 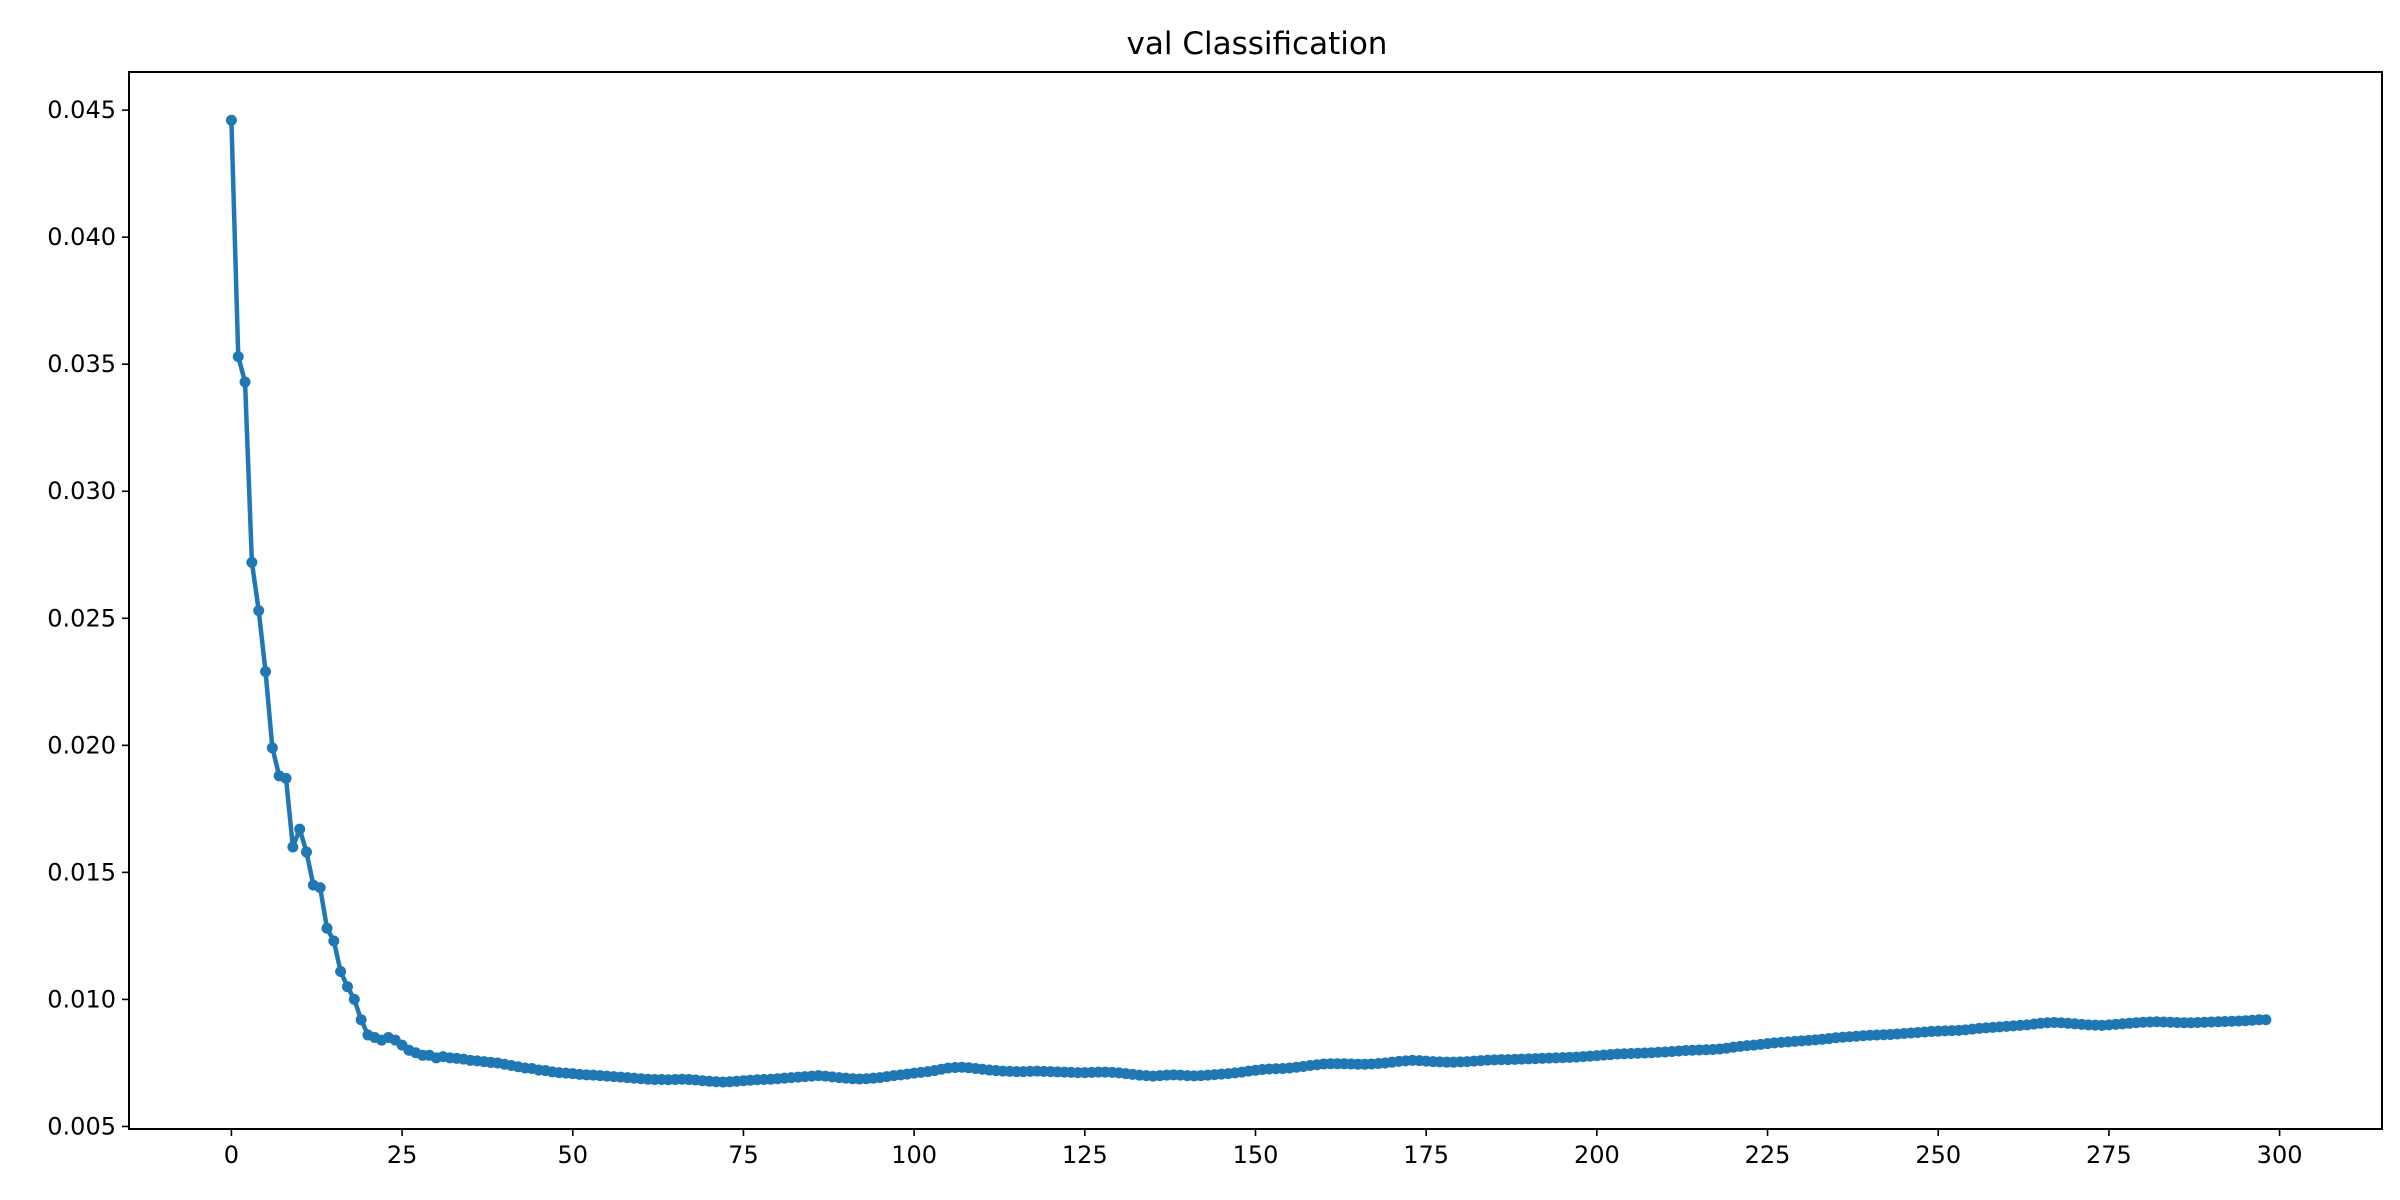 What do you see at coordinates (572, 1155) in the screenshot?
I see `x-tick-label: 50` at bounding box center [572, 1155].